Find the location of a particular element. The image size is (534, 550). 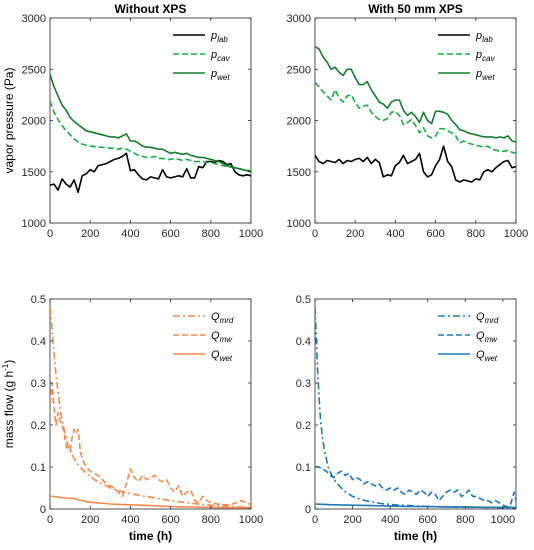

series-line-p-lab is located at coordinates (415, 164).